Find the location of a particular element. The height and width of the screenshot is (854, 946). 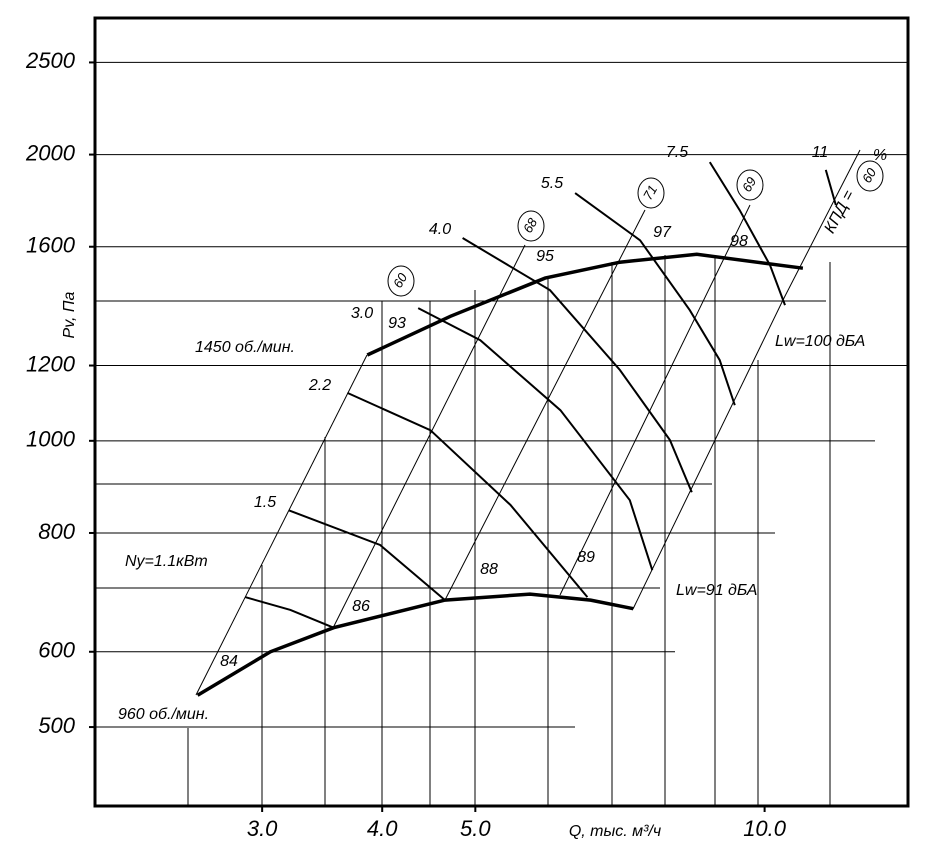

x-tick-label: 5.0 is located at coordinates (475, 828).